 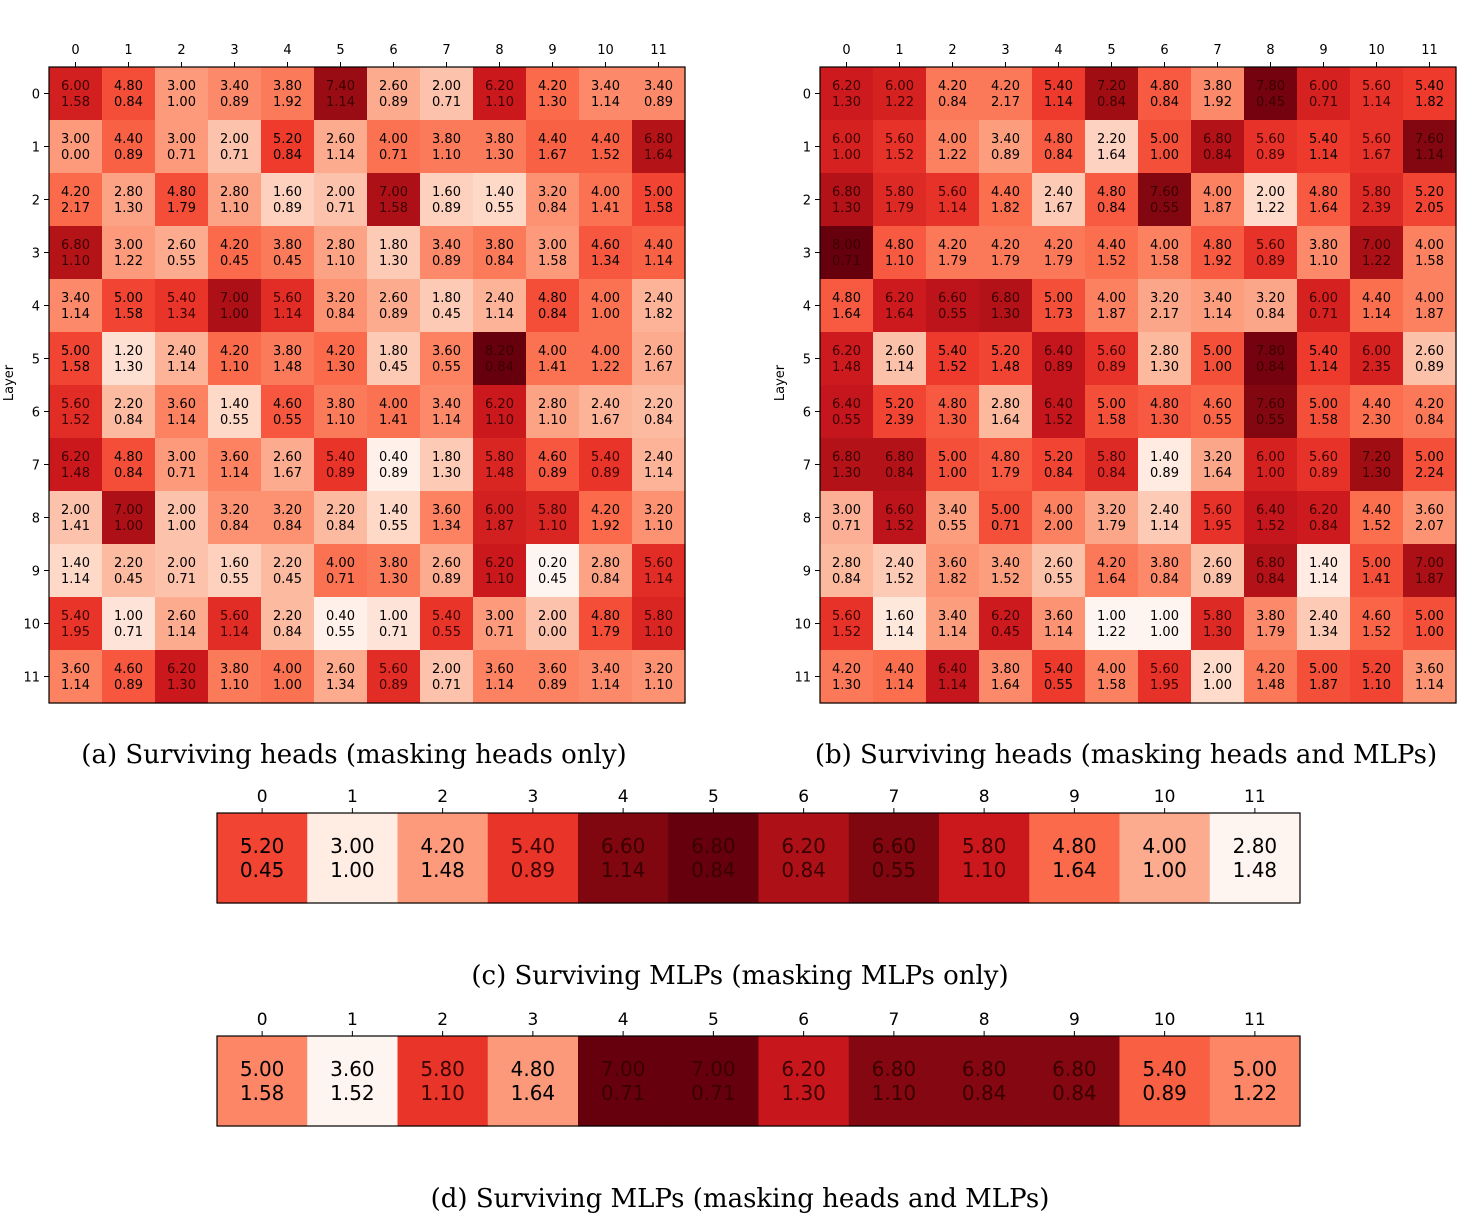 What do you see at coordinates (446, 50) in the screenshot?
I see `x-tick-label: 7` at bounding box center [446, 50].